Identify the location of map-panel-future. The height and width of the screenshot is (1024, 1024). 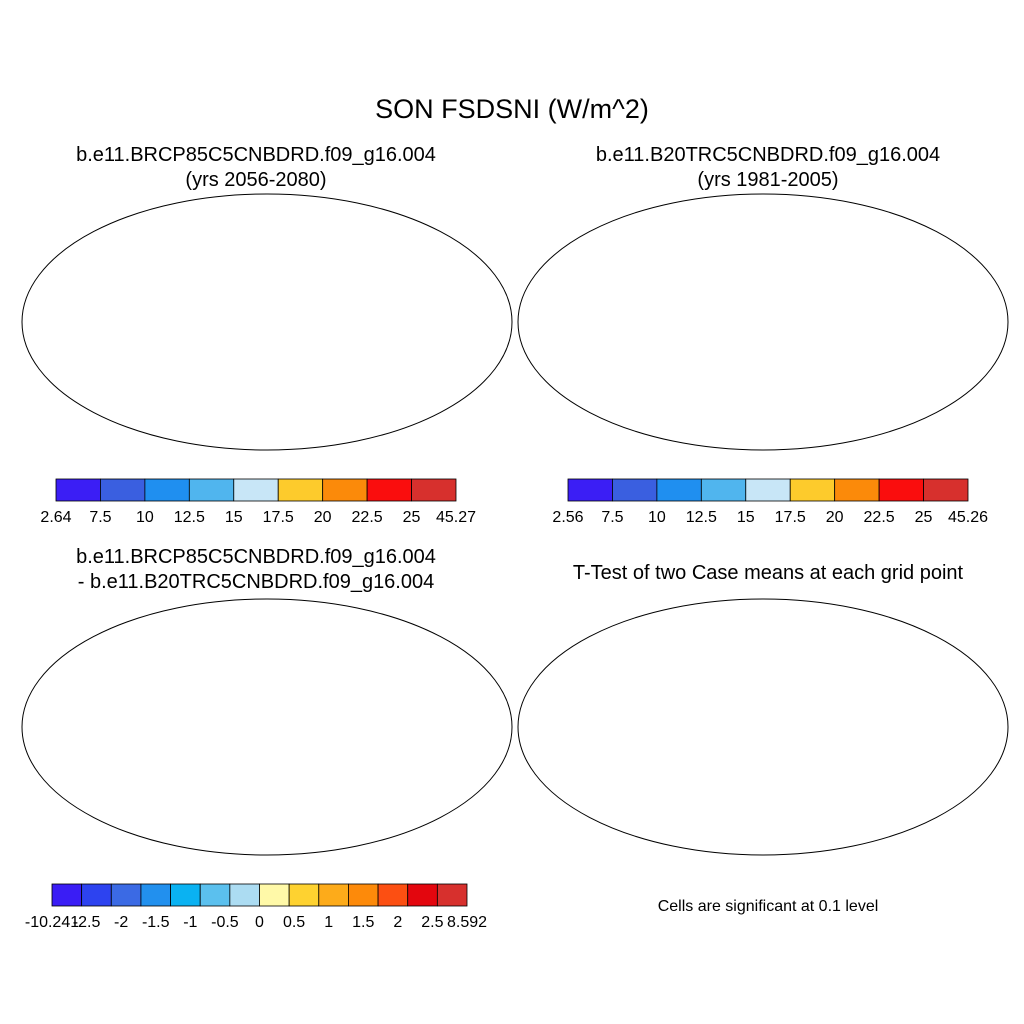
(267, 322).